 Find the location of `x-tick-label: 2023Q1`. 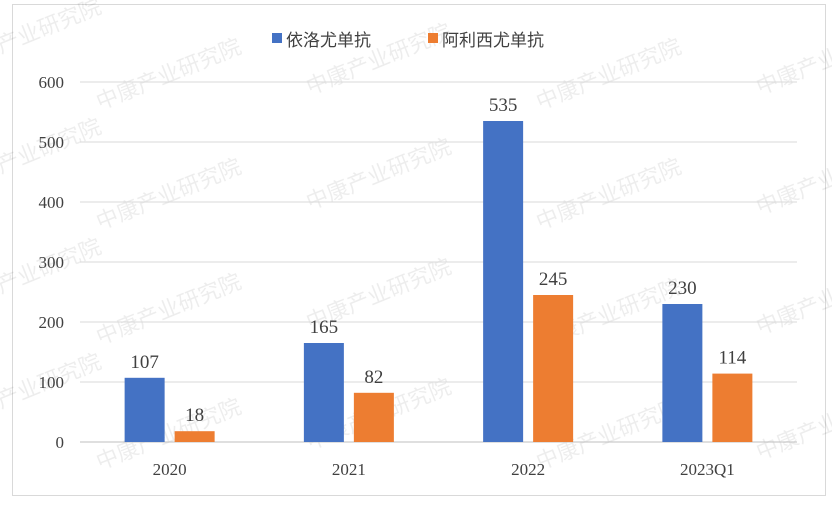

x-tick-label: 2023Q1 is located at coordinates (707, 469).